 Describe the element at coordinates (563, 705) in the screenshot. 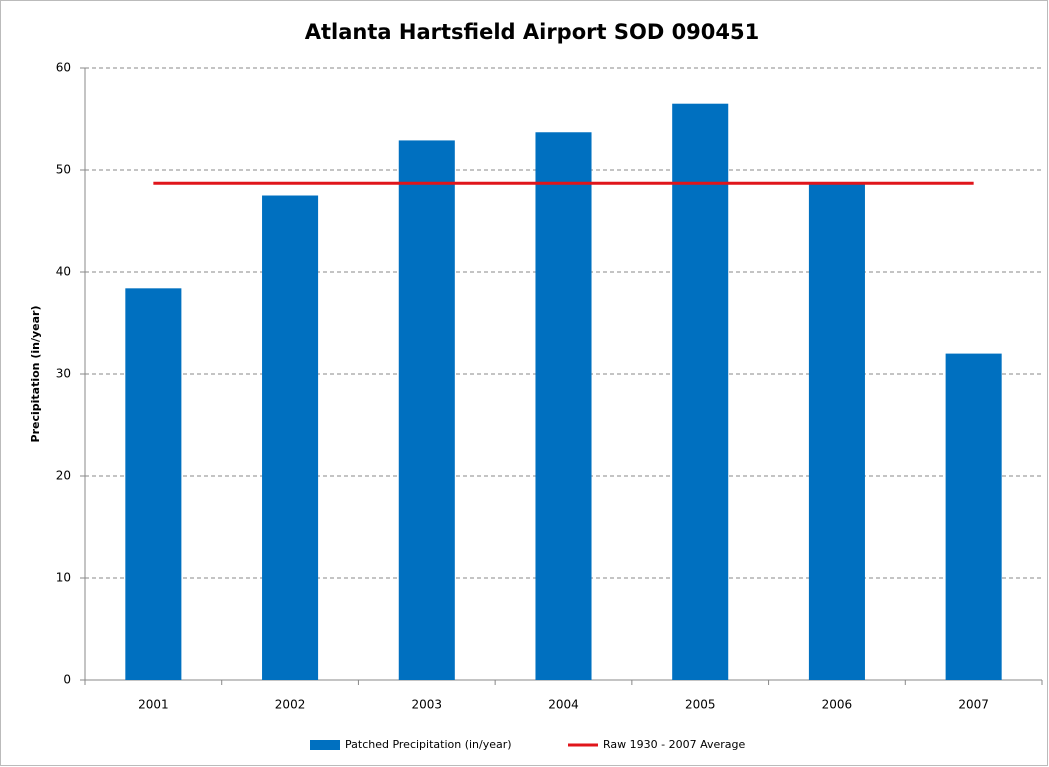

I see `x-tick-label: 2004` at that location.